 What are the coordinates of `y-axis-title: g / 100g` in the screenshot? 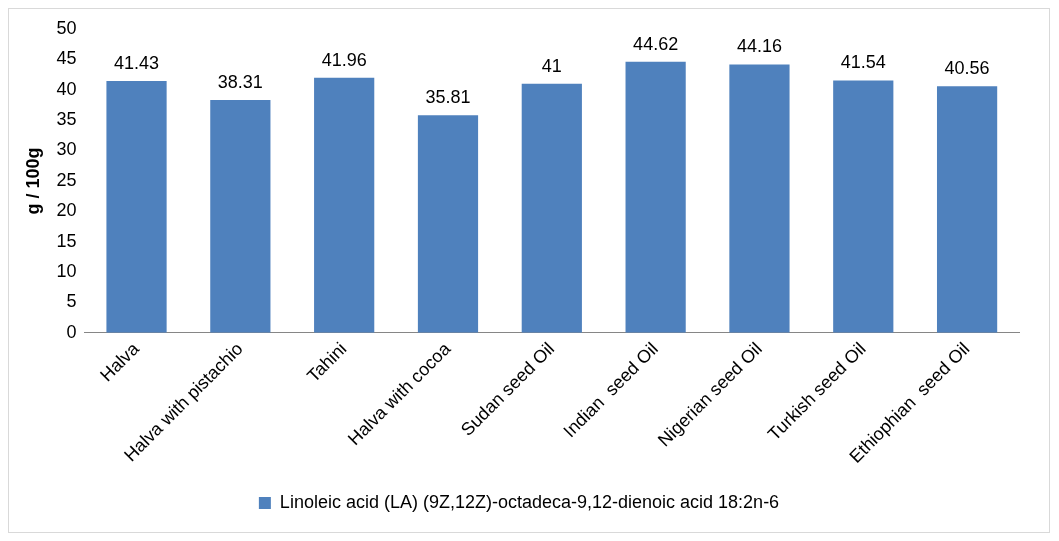 It's located at (32, 181).